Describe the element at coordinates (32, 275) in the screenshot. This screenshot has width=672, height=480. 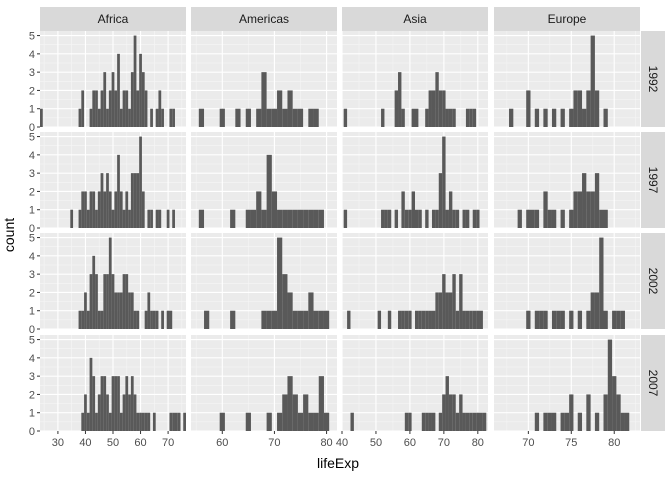
I see `y-tick-label: 3` at that location.